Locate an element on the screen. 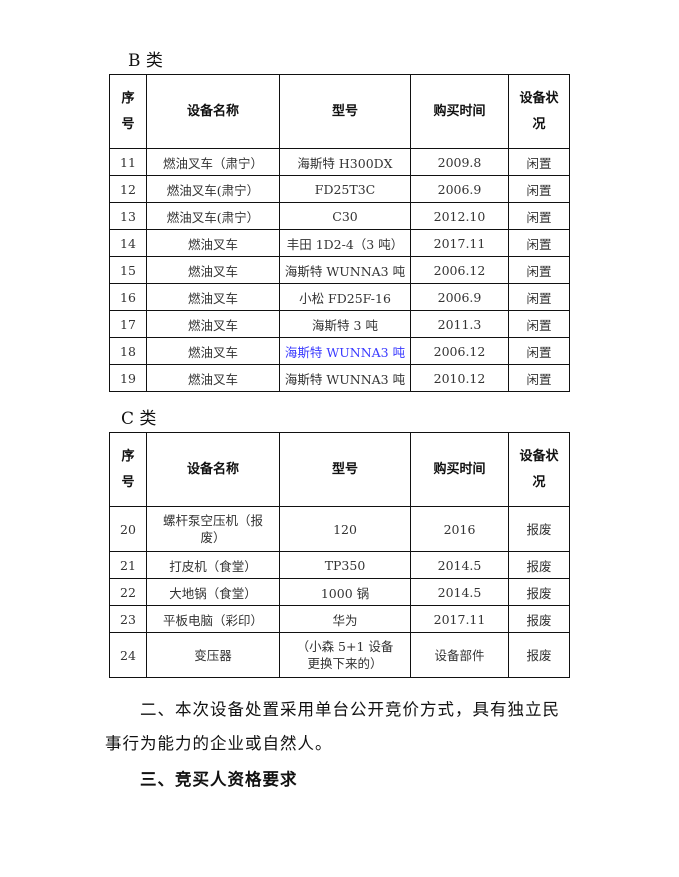 The image size is (679, 877). row-model: 海斯特 H300DX is located at coordinates (345, 162).